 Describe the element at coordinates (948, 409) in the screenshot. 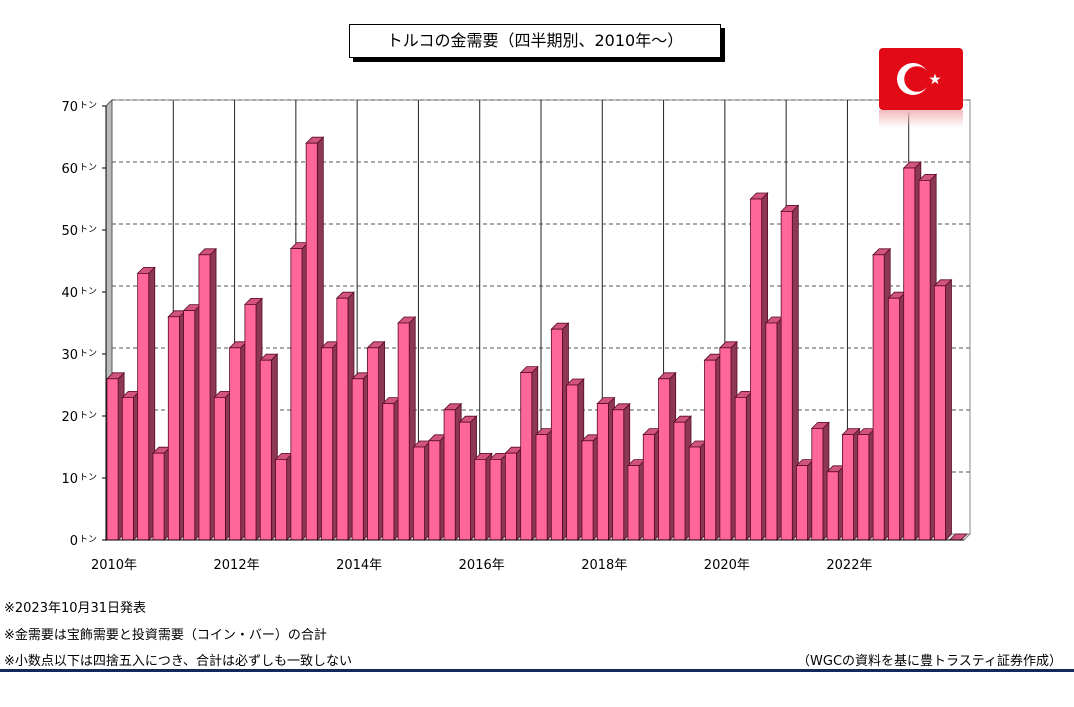

I see `bar-side` at that location.